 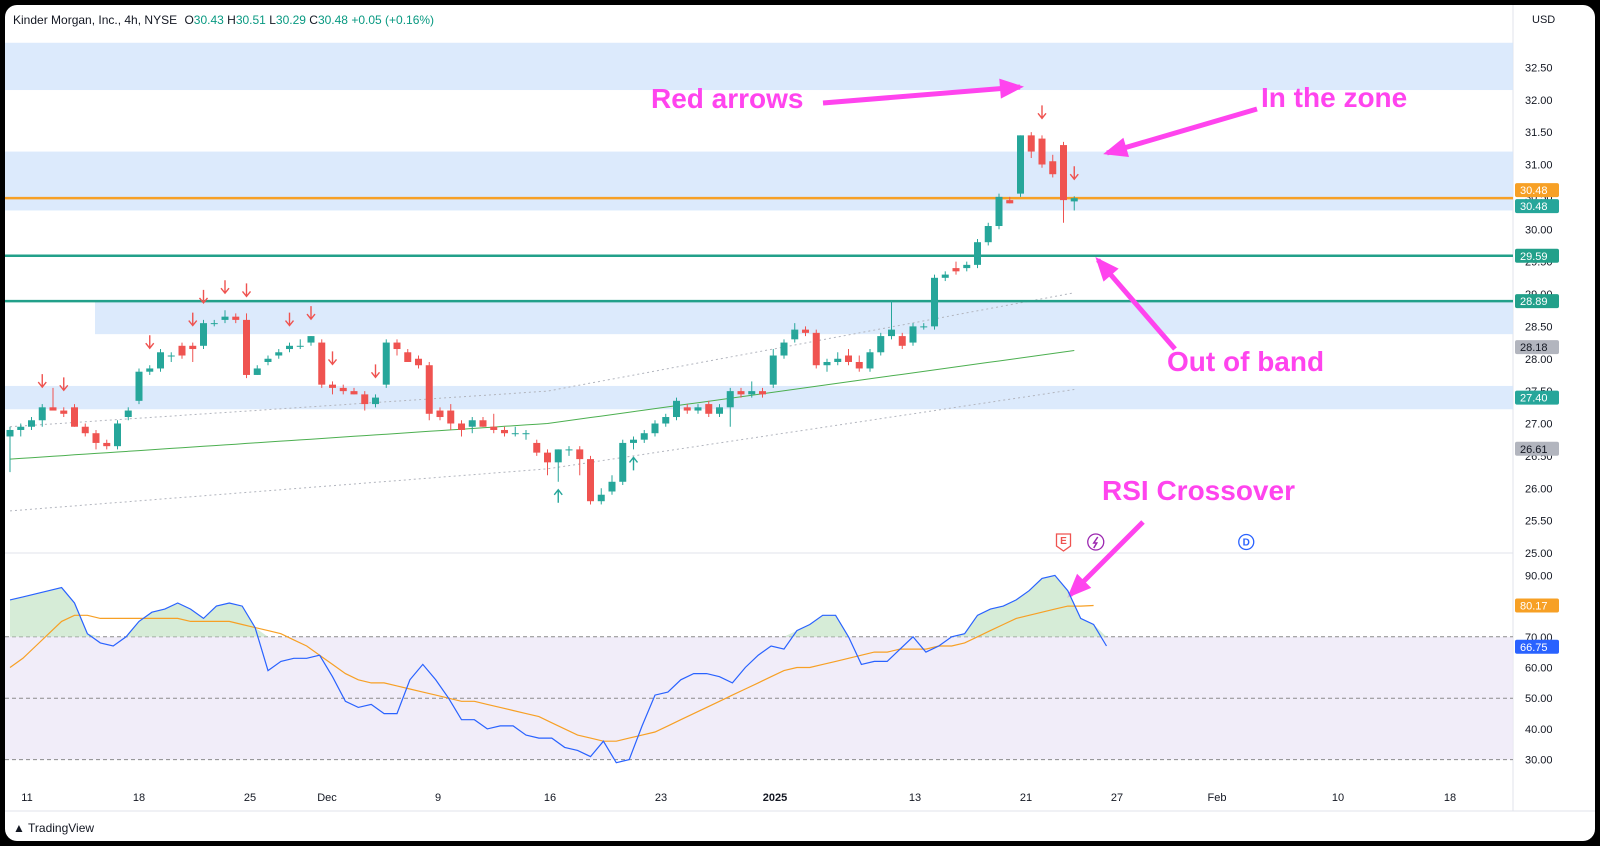 What do you see at coordinates (1544, 20) in the screenshot?
I see `currency-label: USD` at bounding box center [1544, 20].